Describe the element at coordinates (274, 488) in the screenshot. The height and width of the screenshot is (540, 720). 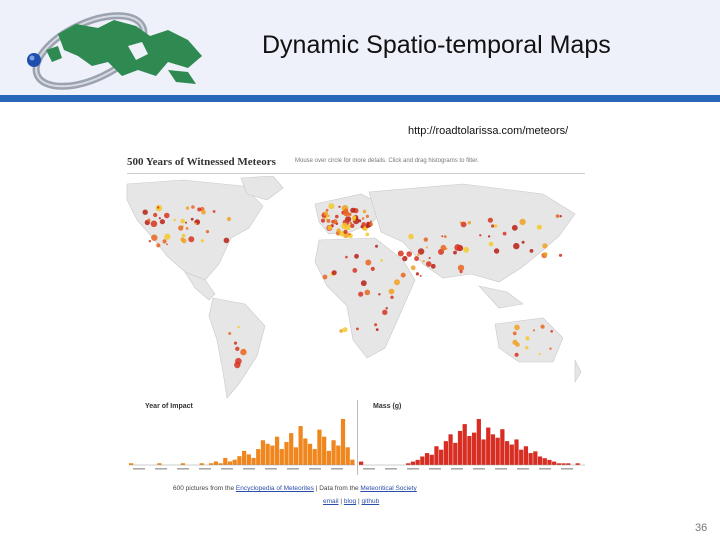
I see `encyclopedia-link: Encyclopedia of Meteorites` at that location.